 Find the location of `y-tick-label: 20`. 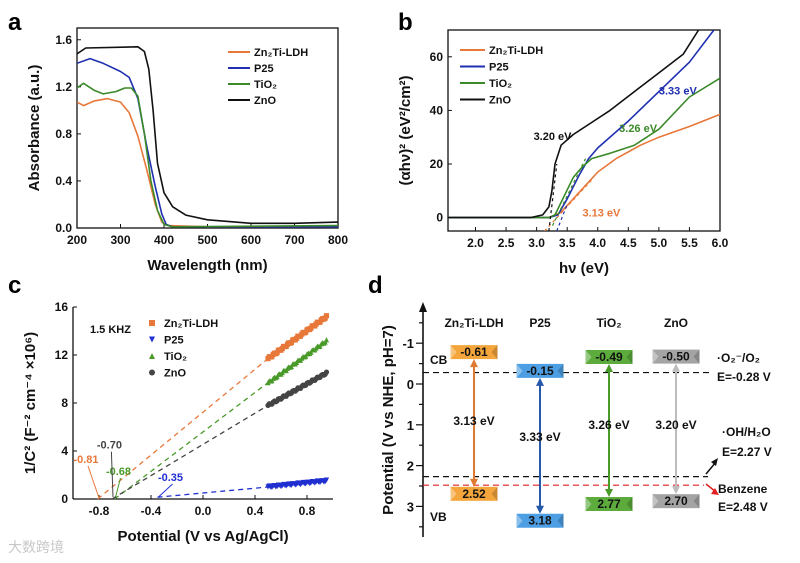

y-tick-label: 20 is located at coordinates (437, 164).